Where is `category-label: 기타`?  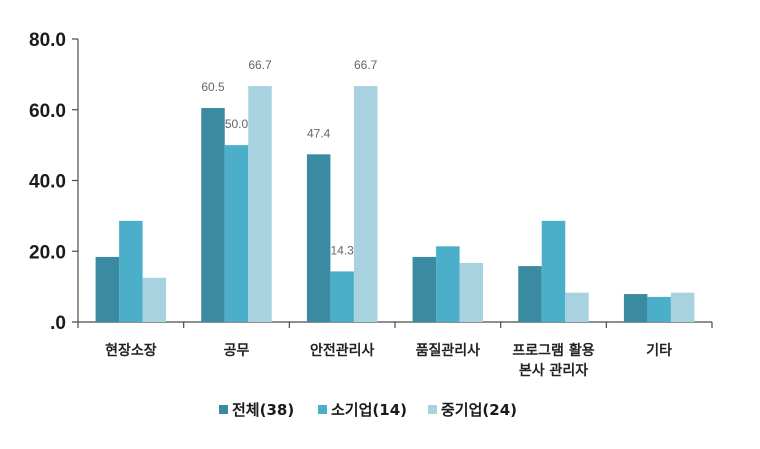
category-label: 기타 is located at coordinates (659, 351).